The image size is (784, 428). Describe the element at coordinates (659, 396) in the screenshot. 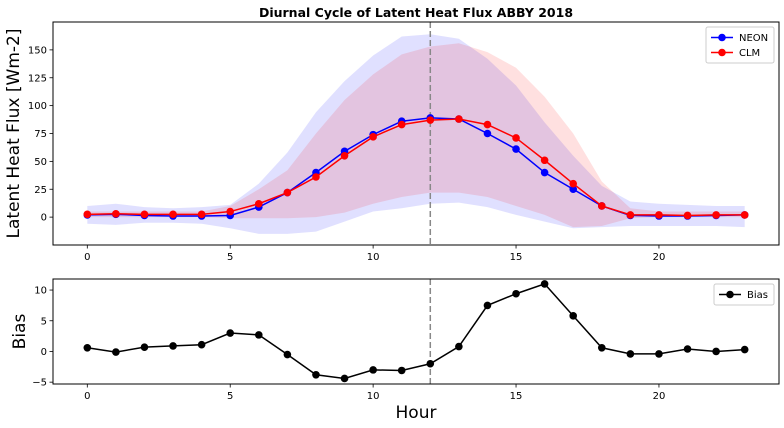

I see `x-tick-label: 20` at that location.